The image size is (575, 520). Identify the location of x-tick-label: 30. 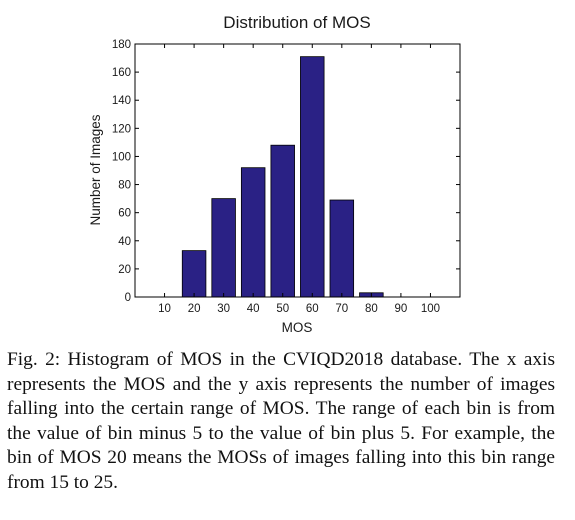
(223, 309).